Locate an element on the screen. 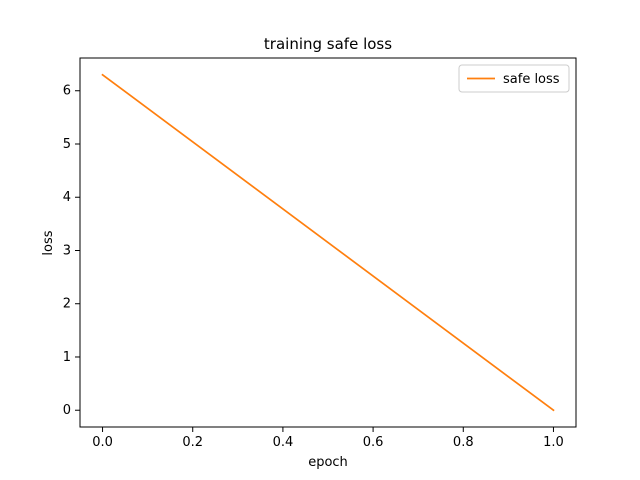  y-tick-label: 1 is located at coordinates (67, 357).